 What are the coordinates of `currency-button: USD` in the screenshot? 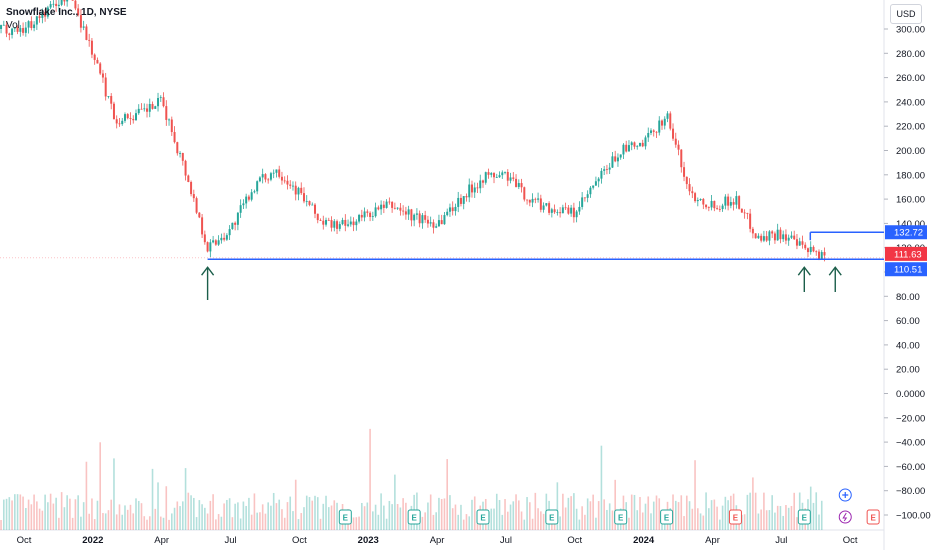 It's located at (906, 14).